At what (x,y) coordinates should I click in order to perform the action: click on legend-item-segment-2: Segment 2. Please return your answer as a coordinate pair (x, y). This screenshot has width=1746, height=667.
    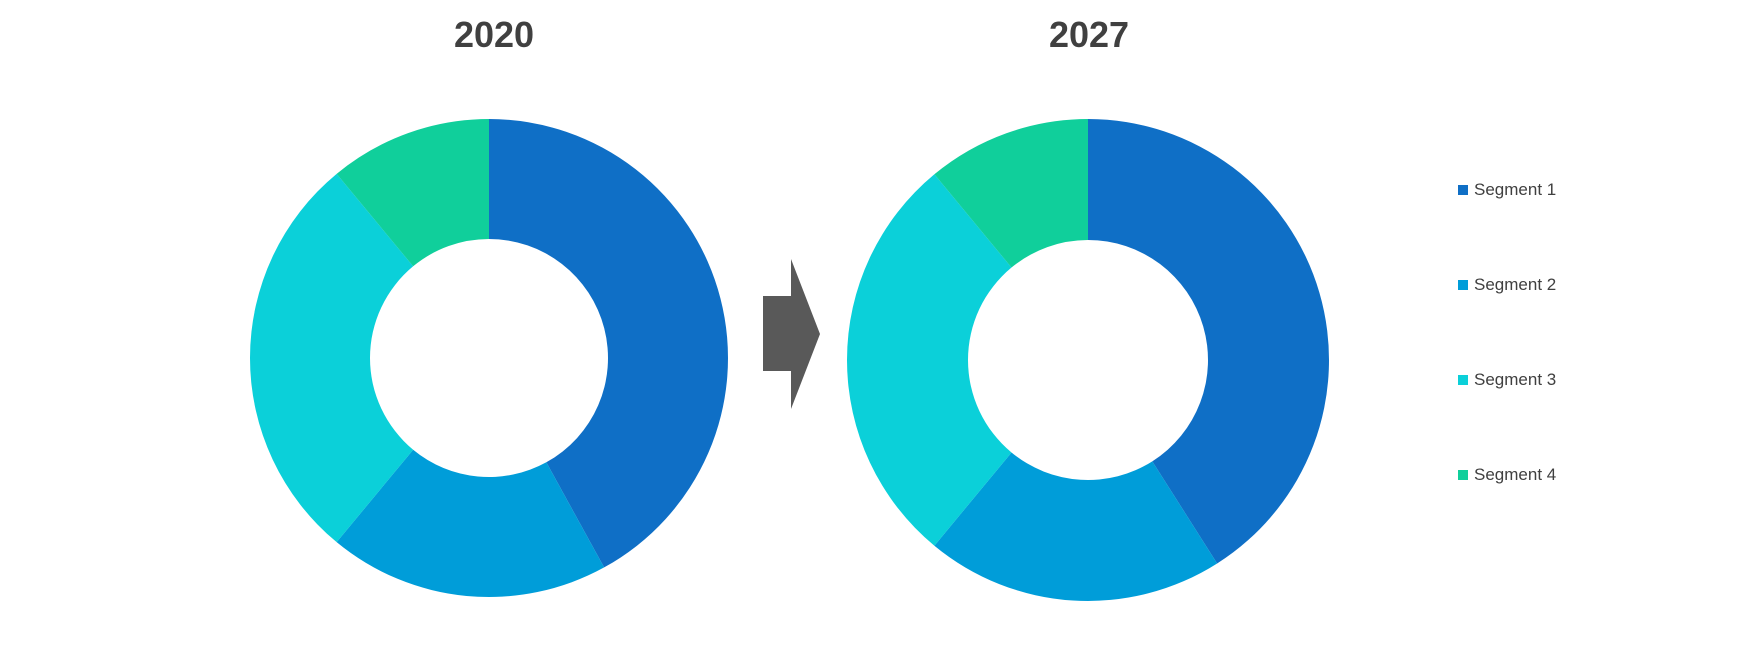
    Looking at the image, I should click on (1507, 285).